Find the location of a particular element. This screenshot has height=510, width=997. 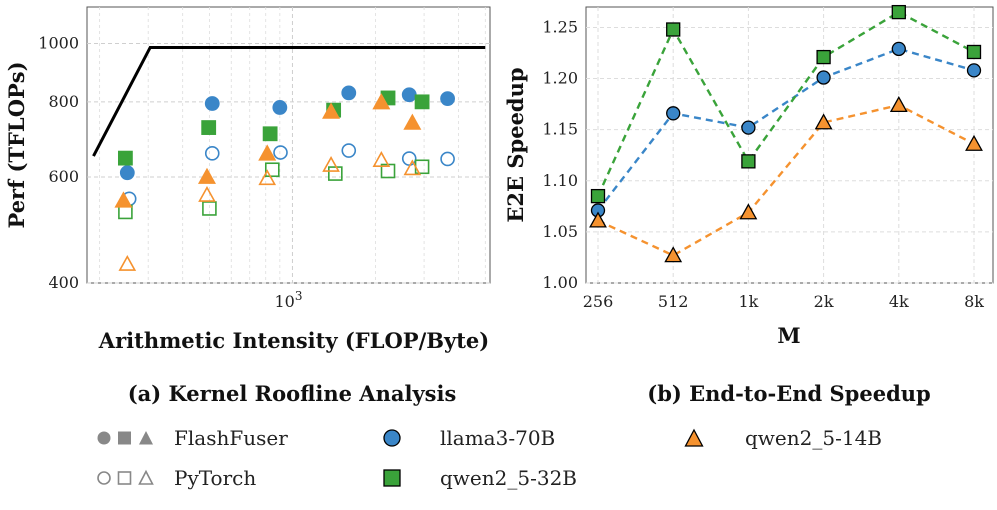

speedup-x-axis-label: M is located at coordinates (788, 335).